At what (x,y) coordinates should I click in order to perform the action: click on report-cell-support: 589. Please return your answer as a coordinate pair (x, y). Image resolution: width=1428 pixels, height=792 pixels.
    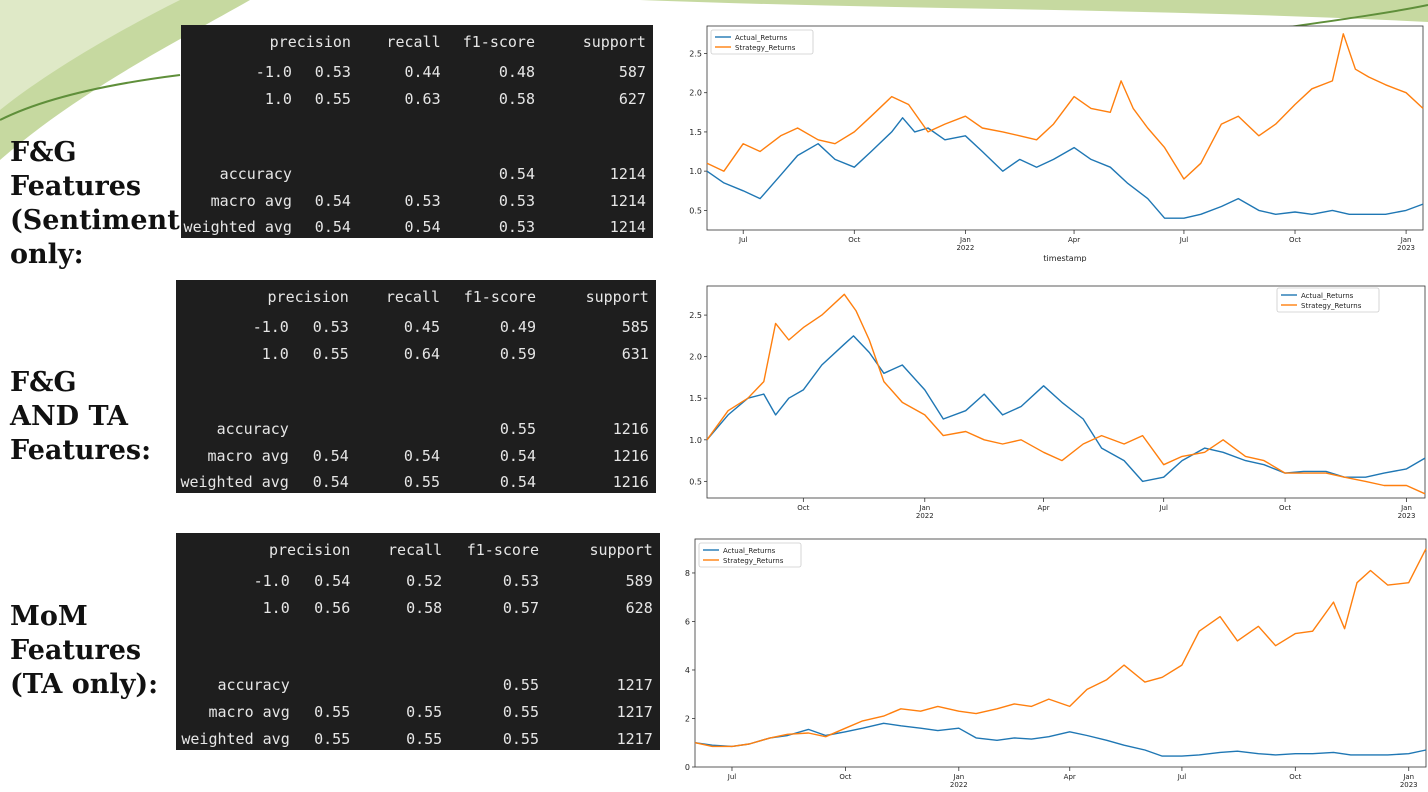
    Looking at the image, I should click on (639, 580).